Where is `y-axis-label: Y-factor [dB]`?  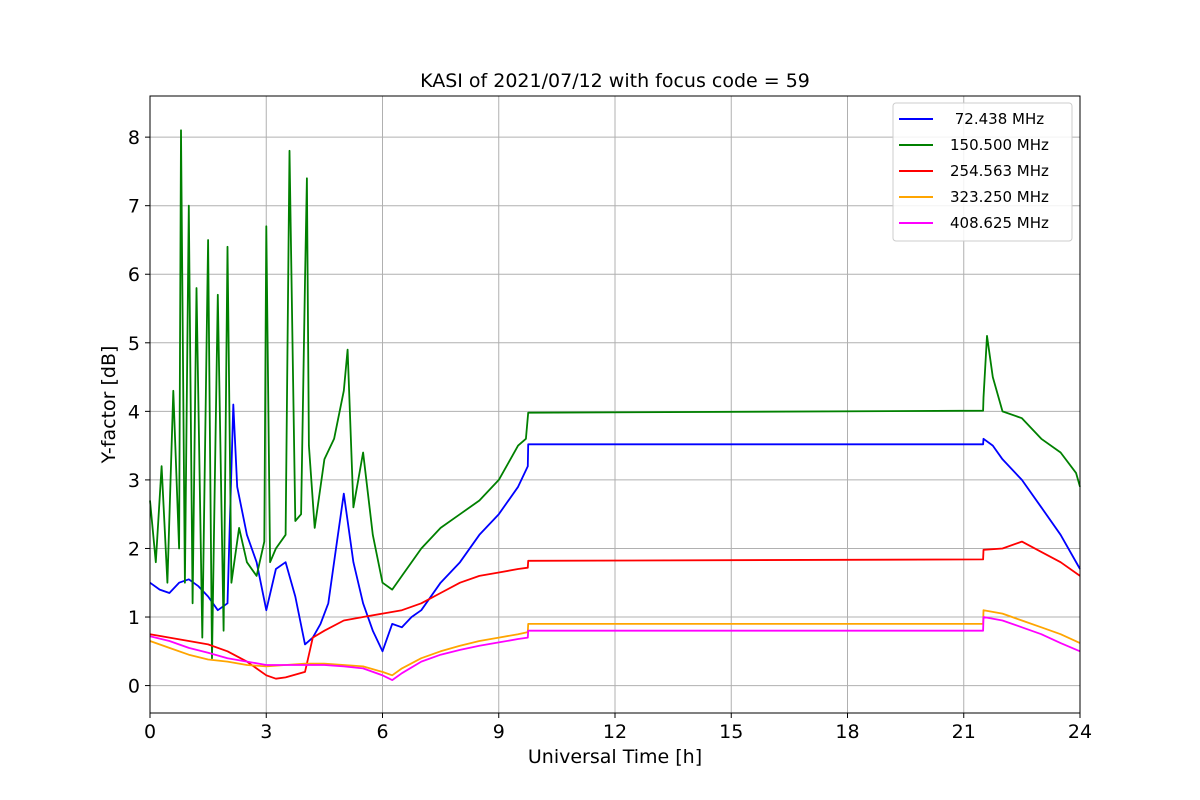 y-axis-label: Y-factor [dB] is located at coordinates (109, 405).